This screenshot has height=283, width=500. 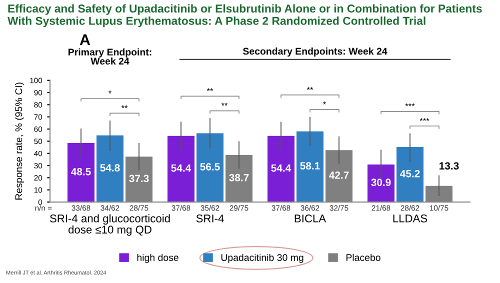 What do you see at coordinates (449, 166) in the screenshot?
I see `data-label: 13.3` at bounding box center [449, 166].